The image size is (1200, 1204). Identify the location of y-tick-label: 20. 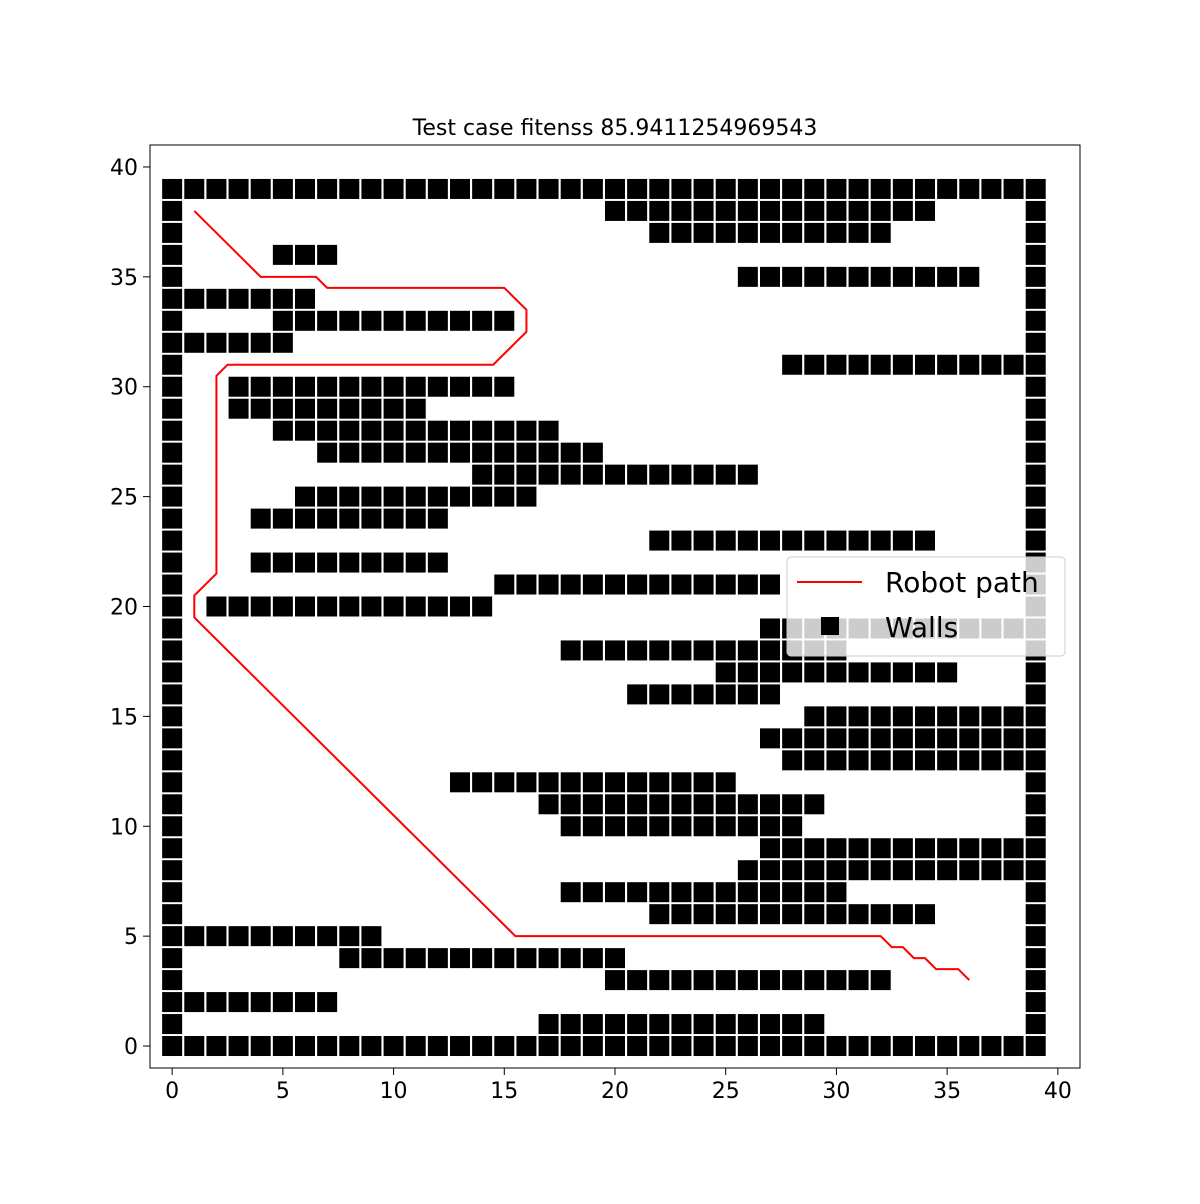
(124, 608).